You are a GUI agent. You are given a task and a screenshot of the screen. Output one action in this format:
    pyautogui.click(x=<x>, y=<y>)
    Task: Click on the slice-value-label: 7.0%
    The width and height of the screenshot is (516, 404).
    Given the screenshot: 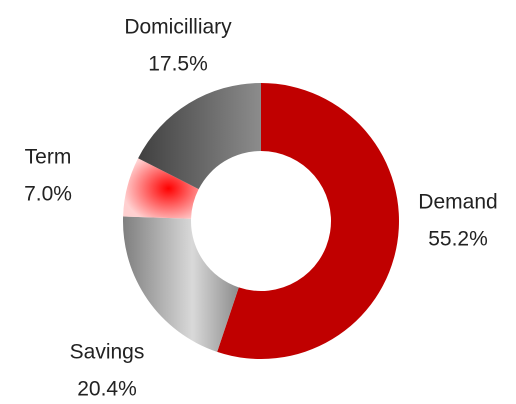 What is the action you would take?
    pyautogui.click(x=48, y=194)
    